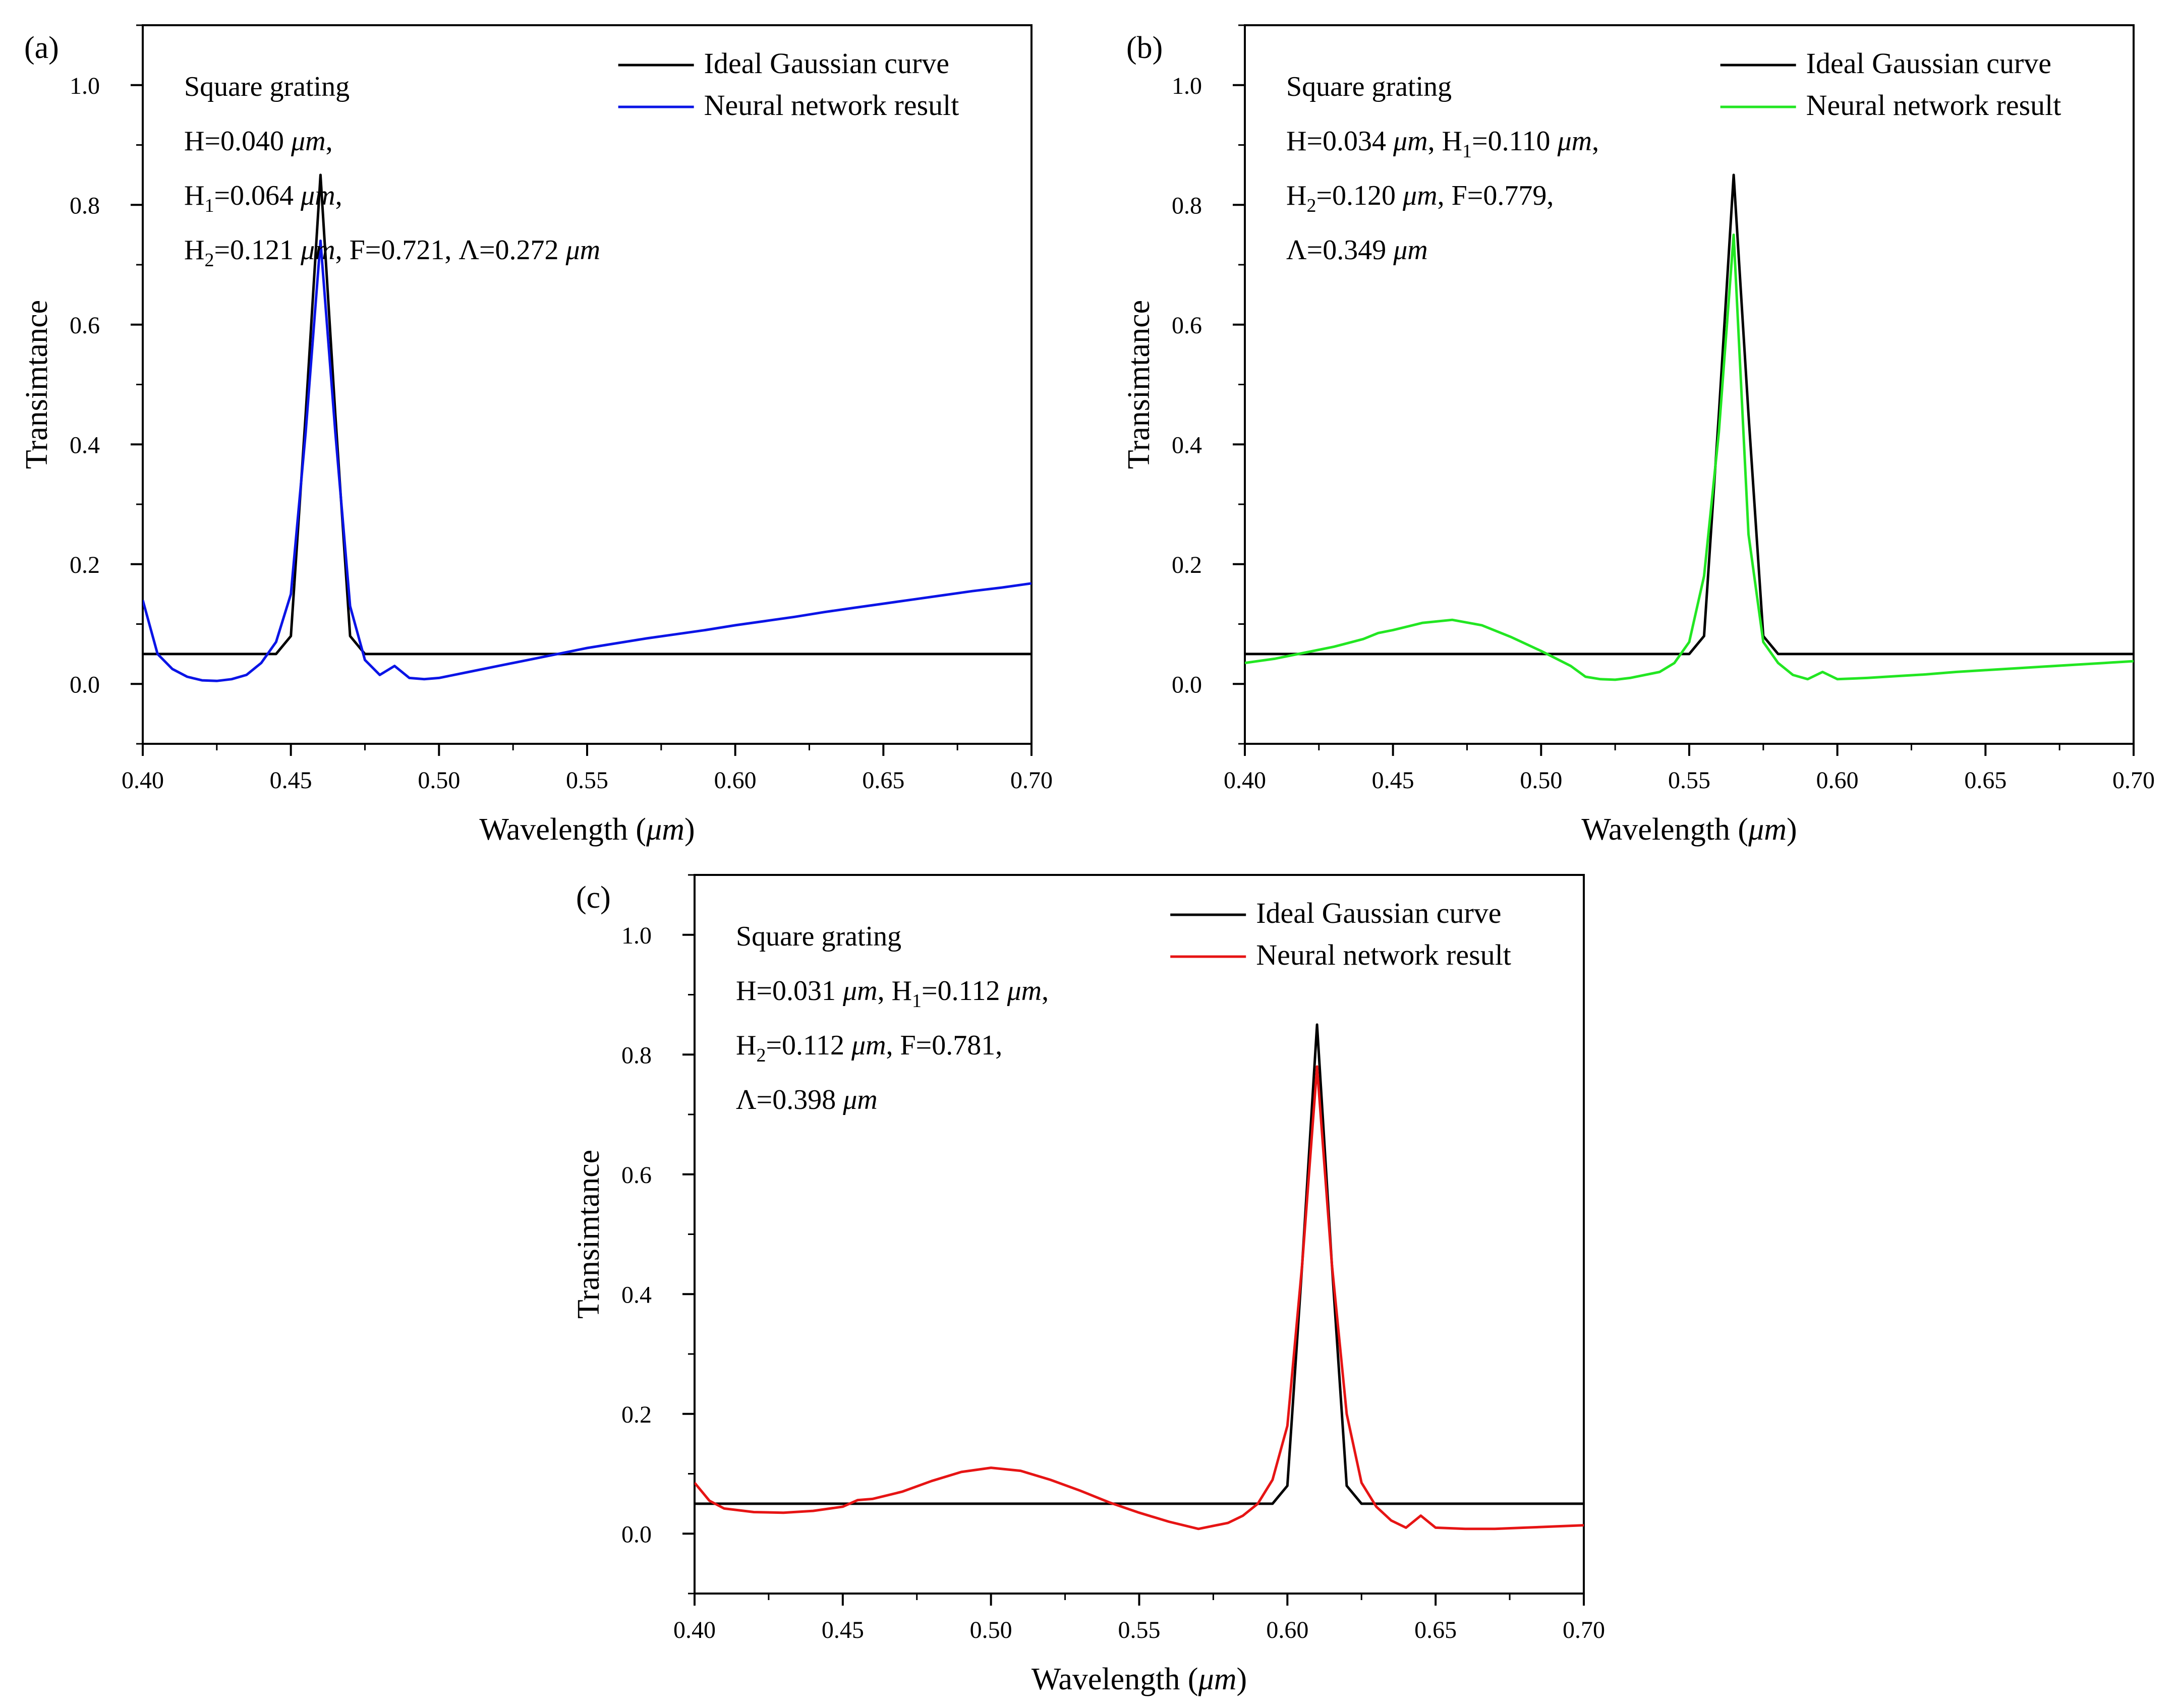 The height and width of the screenshot is (1708, 2179). Describe the element at coordinates (917, 1001) in the screenshot. I see `annotation-part: 1` at that location.